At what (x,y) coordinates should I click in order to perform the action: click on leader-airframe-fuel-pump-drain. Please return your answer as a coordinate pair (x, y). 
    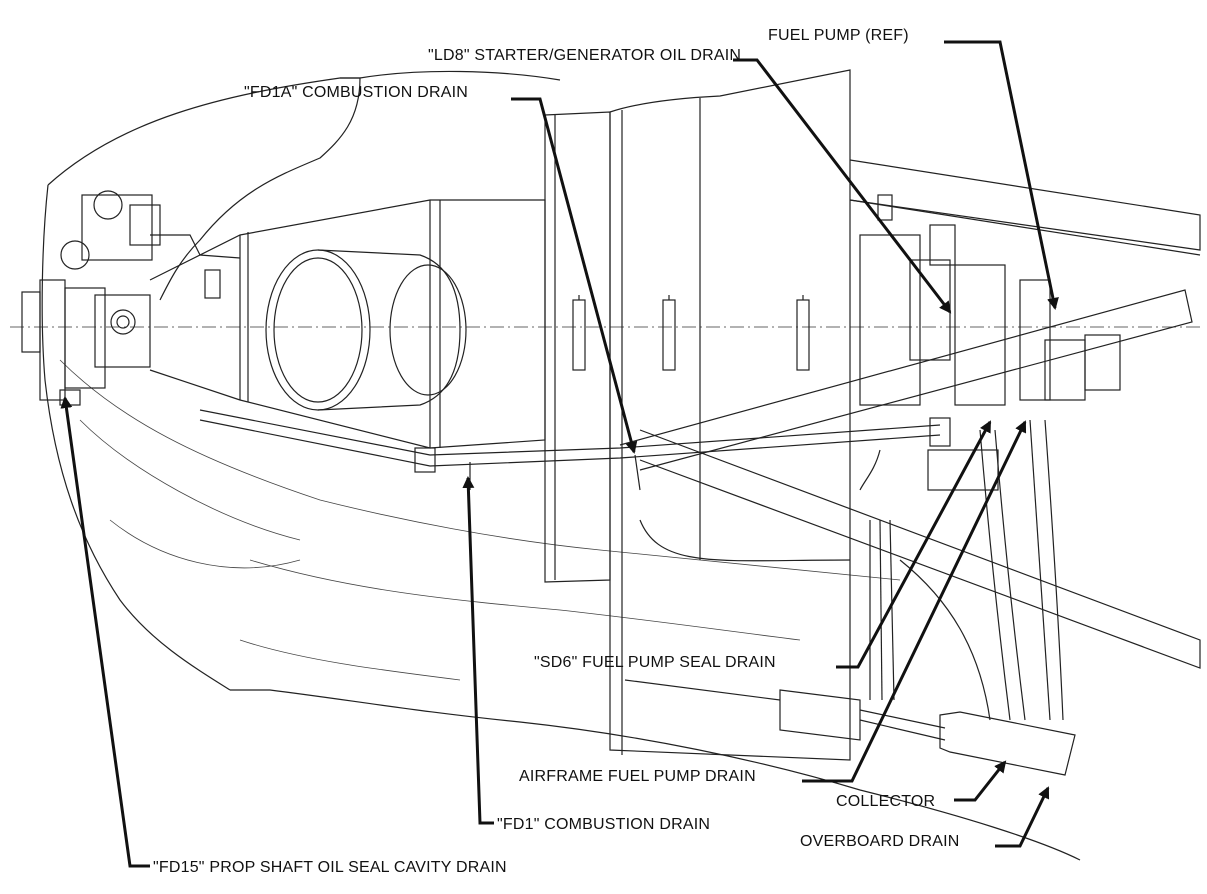
    Looking at the image, I should click on (914, 601).